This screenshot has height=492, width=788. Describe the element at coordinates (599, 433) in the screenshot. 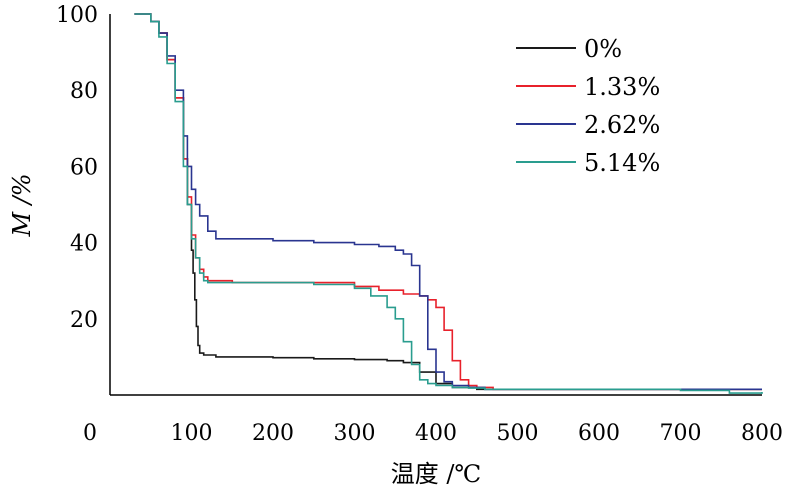

I see `x-tick-label: 600` at that location.